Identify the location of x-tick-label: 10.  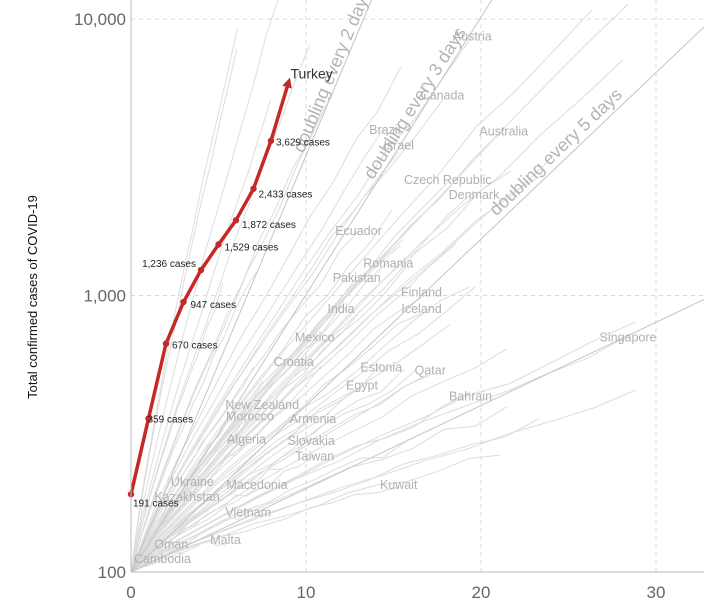
(306, 592).